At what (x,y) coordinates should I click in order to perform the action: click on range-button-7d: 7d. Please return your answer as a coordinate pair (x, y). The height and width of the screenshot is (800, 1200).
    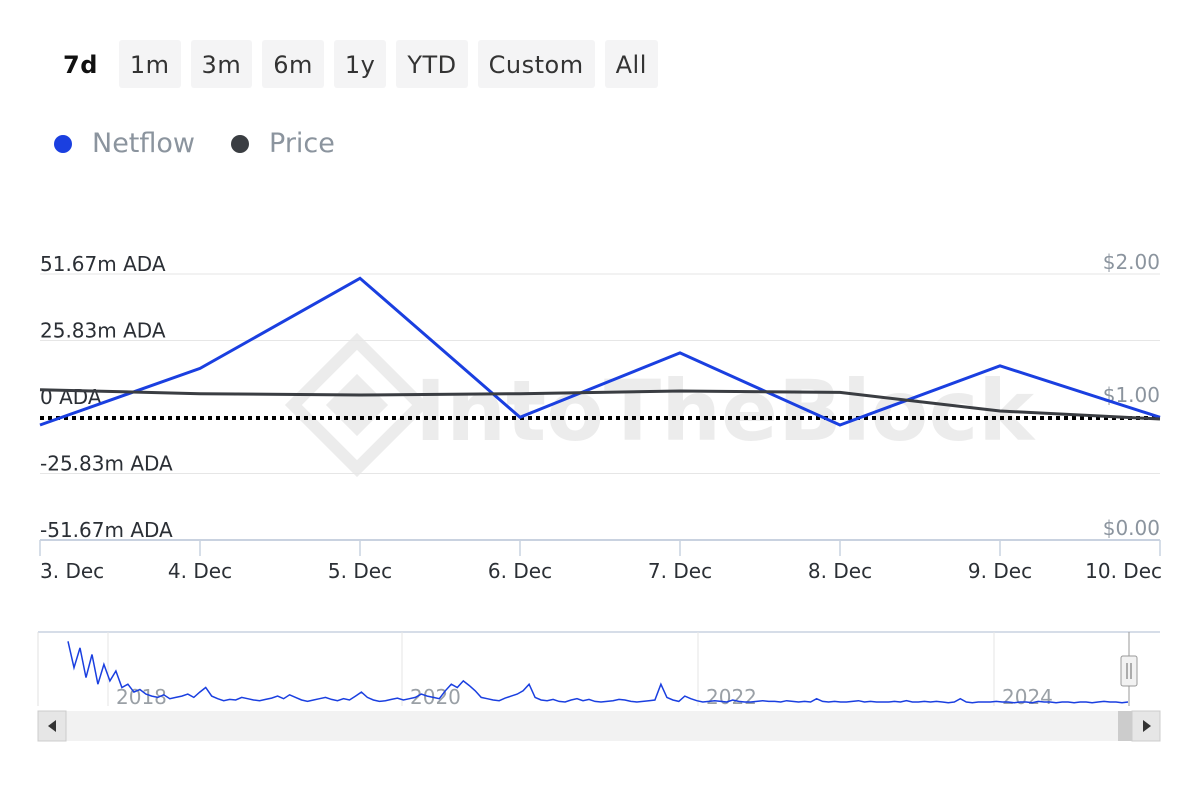
    Looking at the image, I should click on (80, 65).